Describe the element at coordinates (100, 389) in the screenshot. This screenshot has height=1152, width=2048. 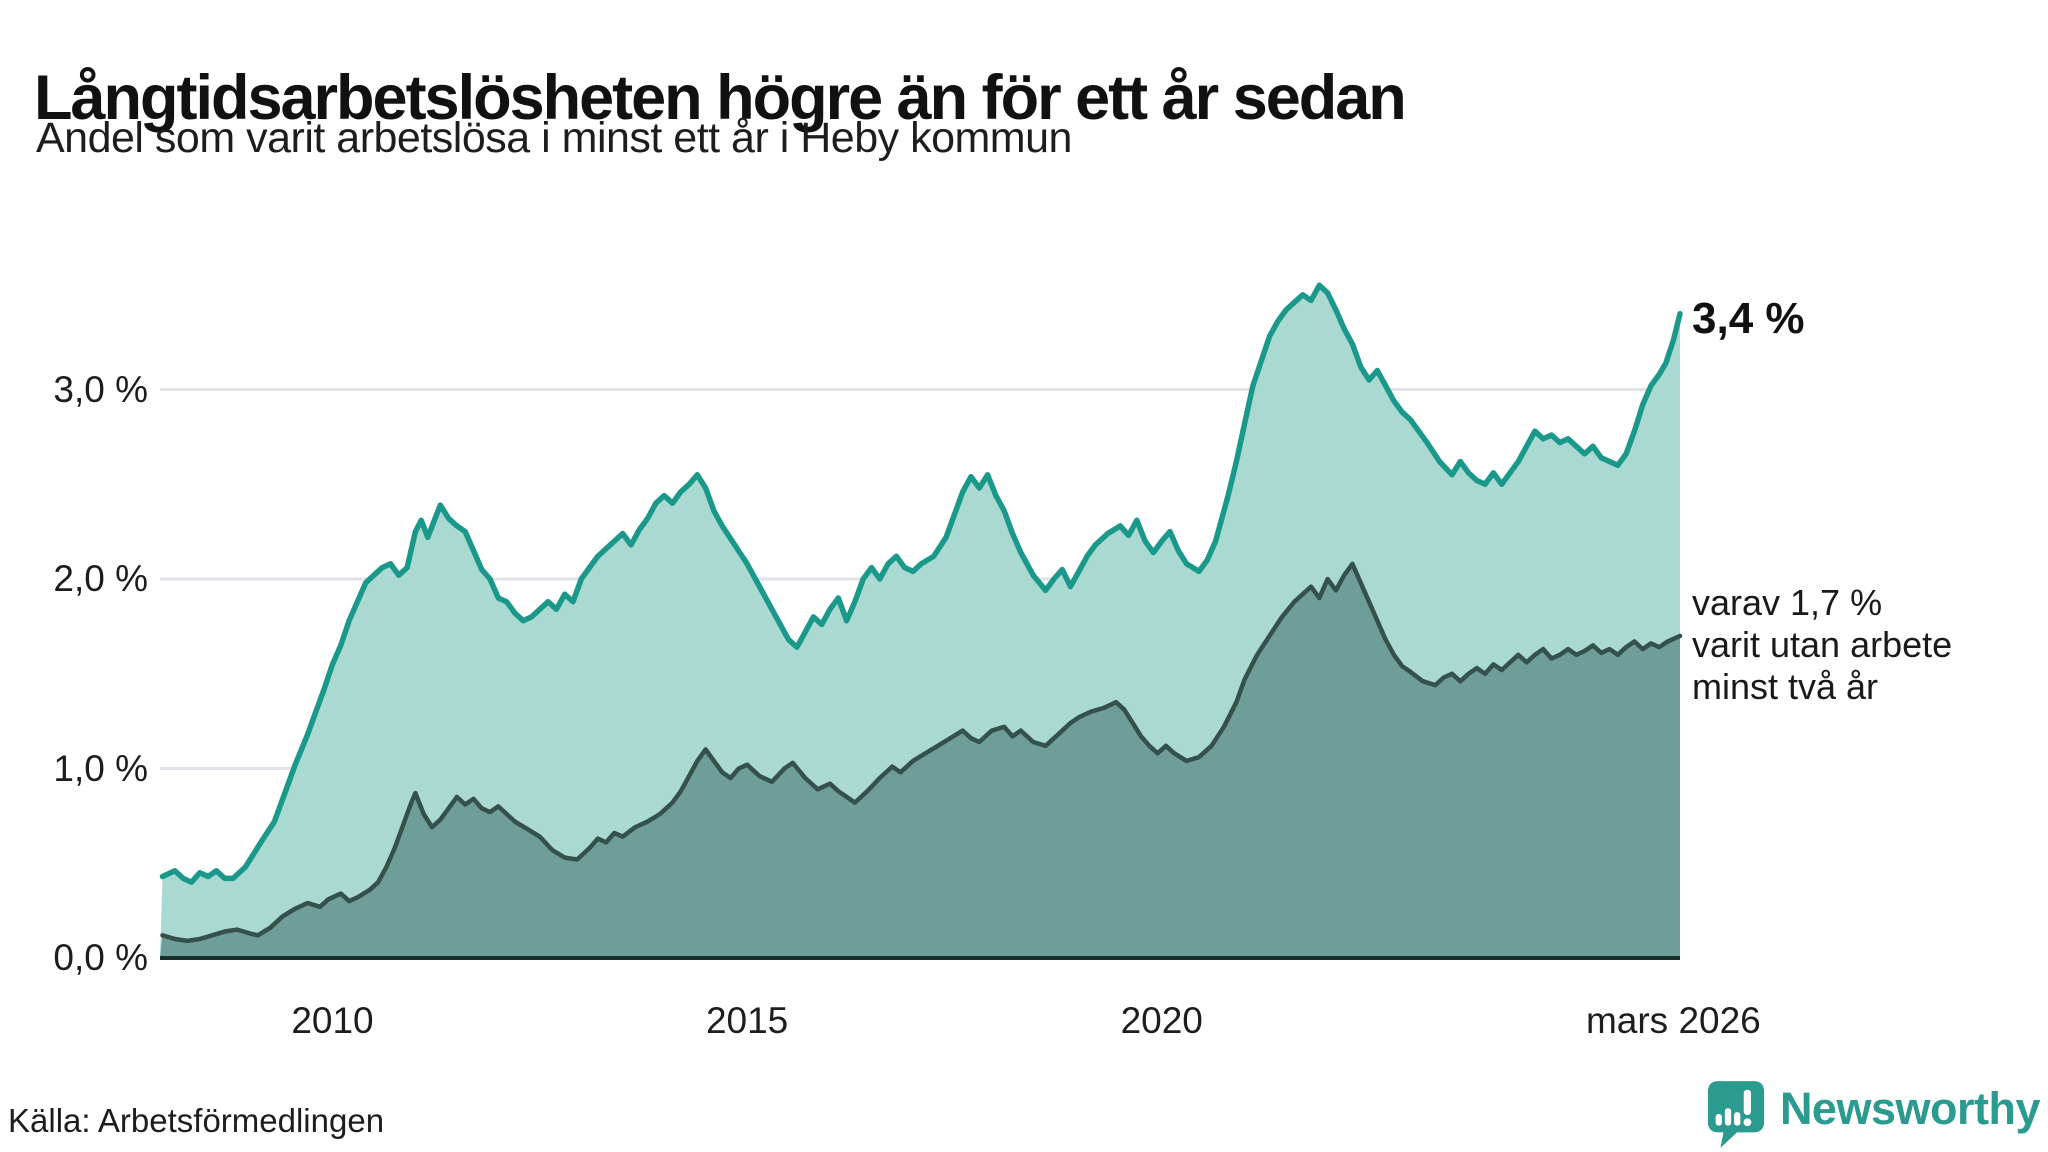
I see `y-tick-label: 3,0 %` at that location.